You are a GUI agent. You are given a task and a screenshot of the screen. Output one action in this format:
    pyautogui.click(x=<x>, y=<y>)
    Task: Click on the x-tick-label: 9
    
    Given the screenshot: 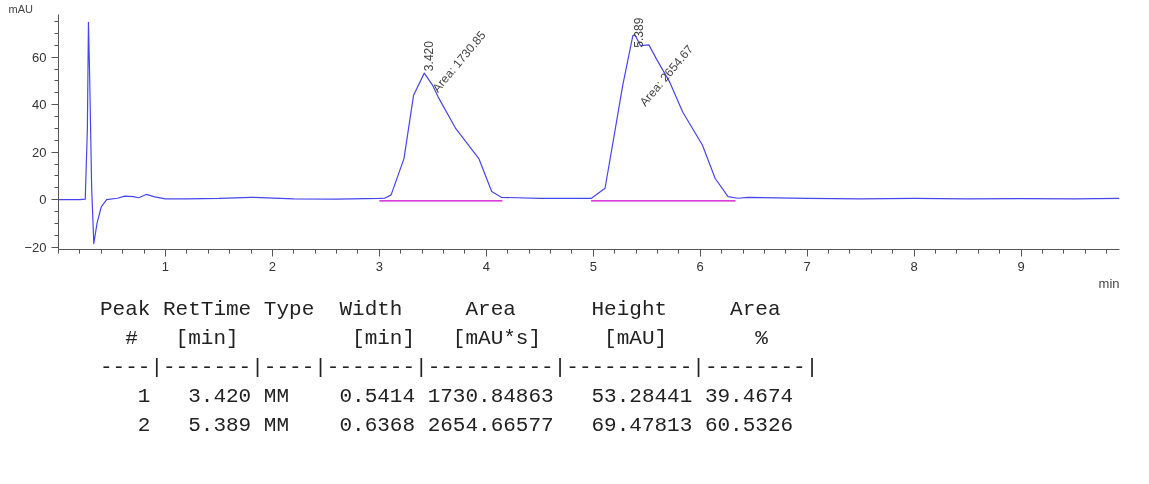 What is the action you would take?
    pyautogui.click(x=1021, y=266)
    